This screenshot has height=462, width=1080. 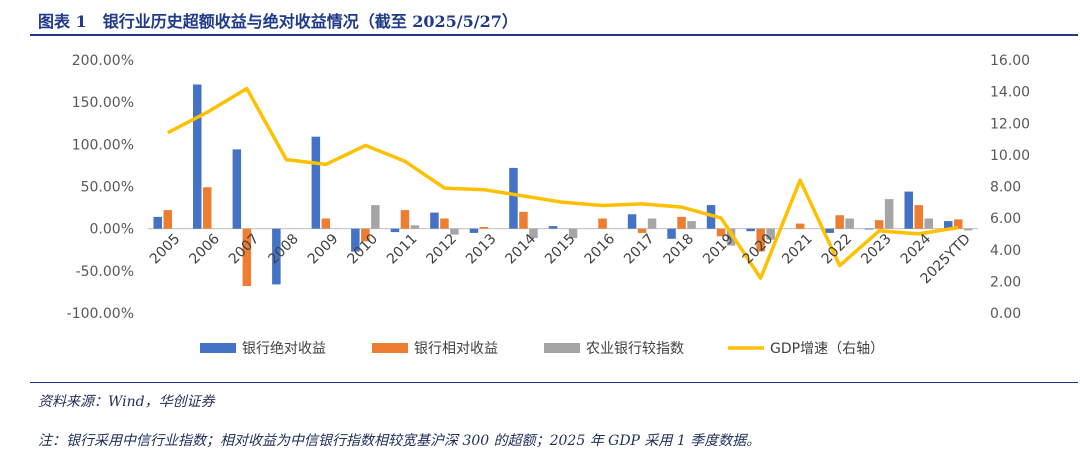 I want to click on legend-label: 农业银行较指数, so click(x=635, y=349).